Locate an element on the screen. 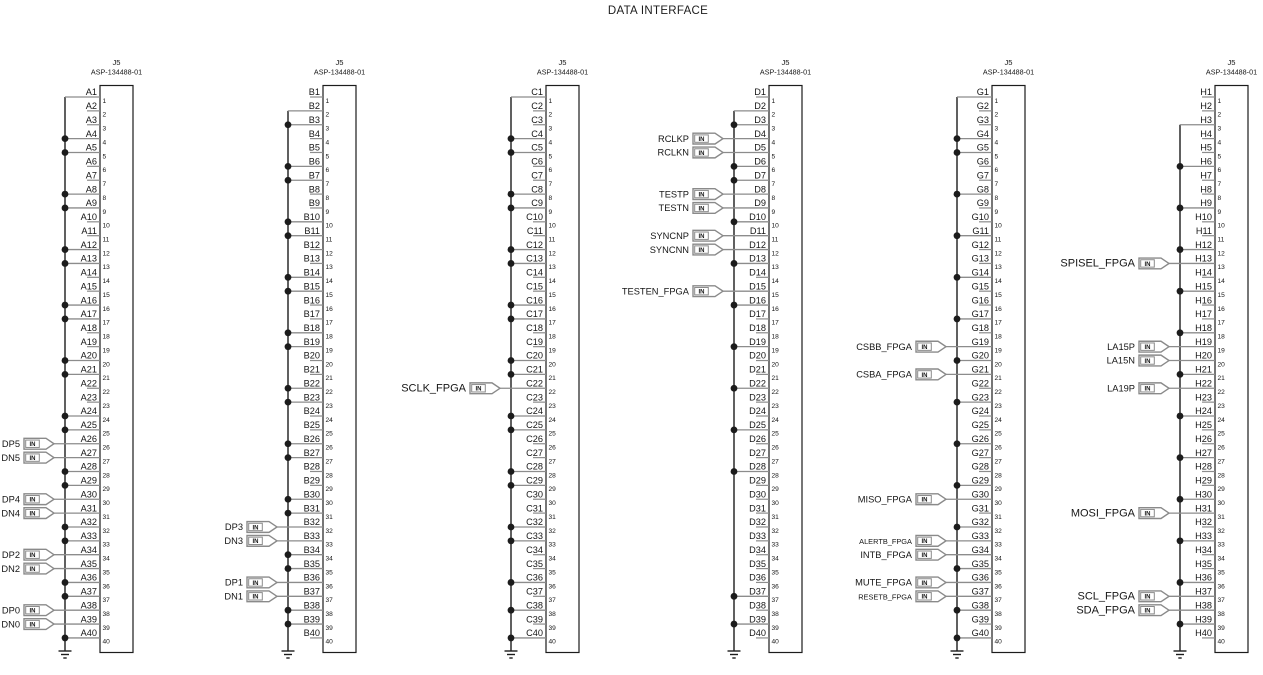 The width and height of the screenshot is (1263, 675). pin-row: H24 24 is located at coordinates (1200, 415).